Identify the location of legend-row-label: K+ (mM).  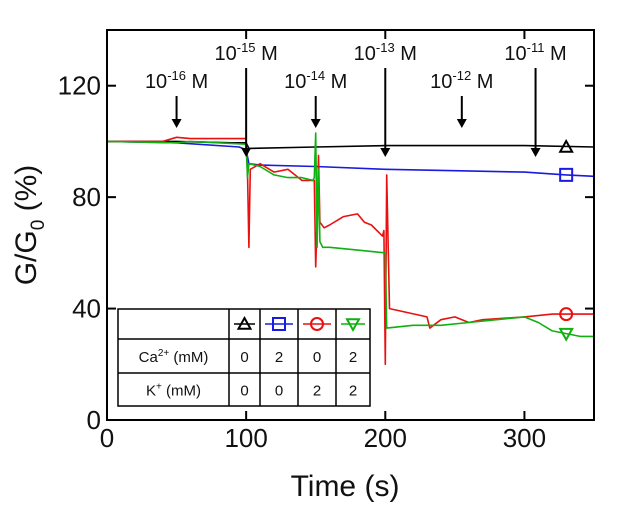
(173, 391).